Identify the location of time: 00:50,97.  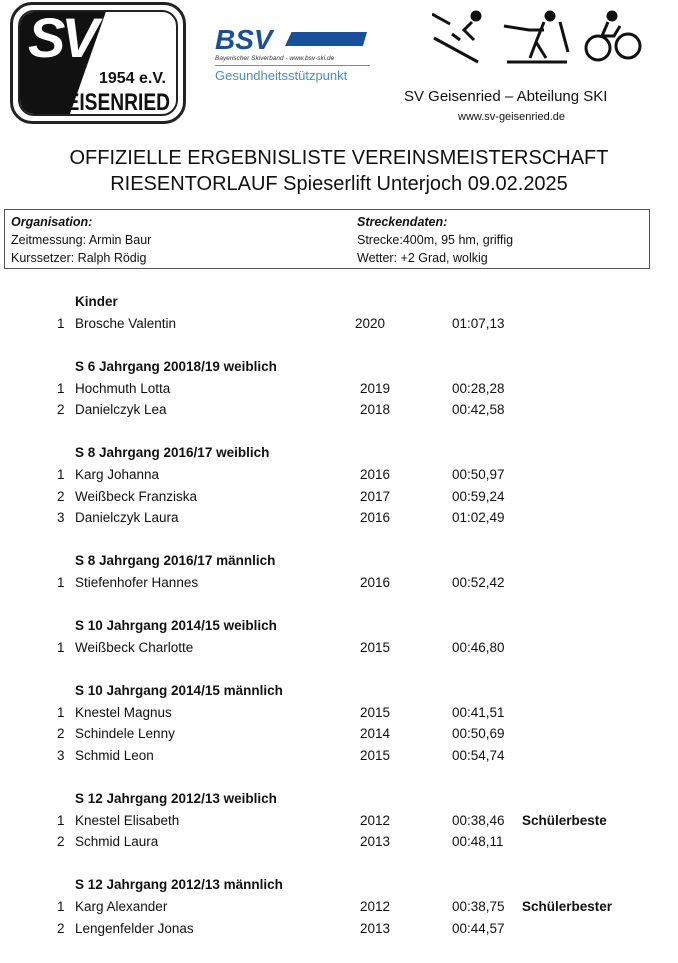
(478, 475).